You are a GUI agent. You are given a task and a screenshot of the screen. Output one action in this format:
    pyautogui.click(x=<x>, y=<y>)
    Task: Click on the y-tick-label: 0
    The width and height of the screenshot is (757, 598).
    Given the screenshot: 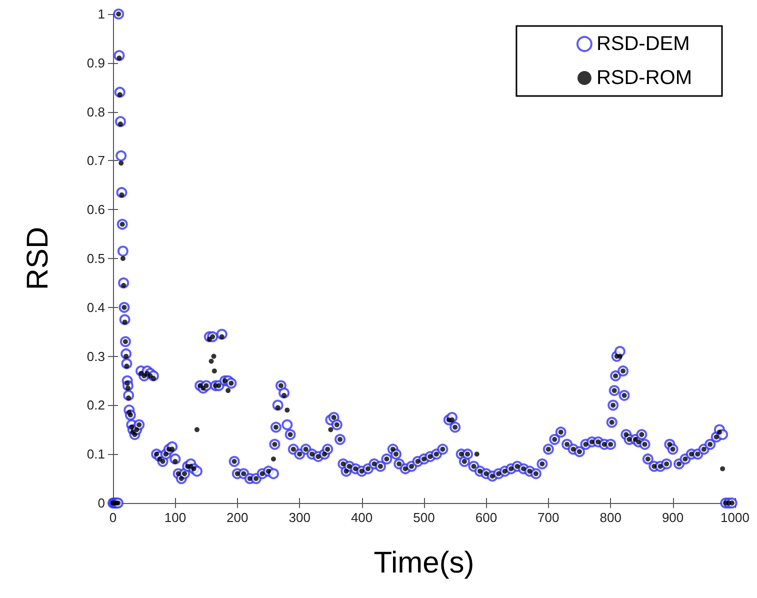 What is the action you would take?
    pyautogui.click(x=101, y=503)
    